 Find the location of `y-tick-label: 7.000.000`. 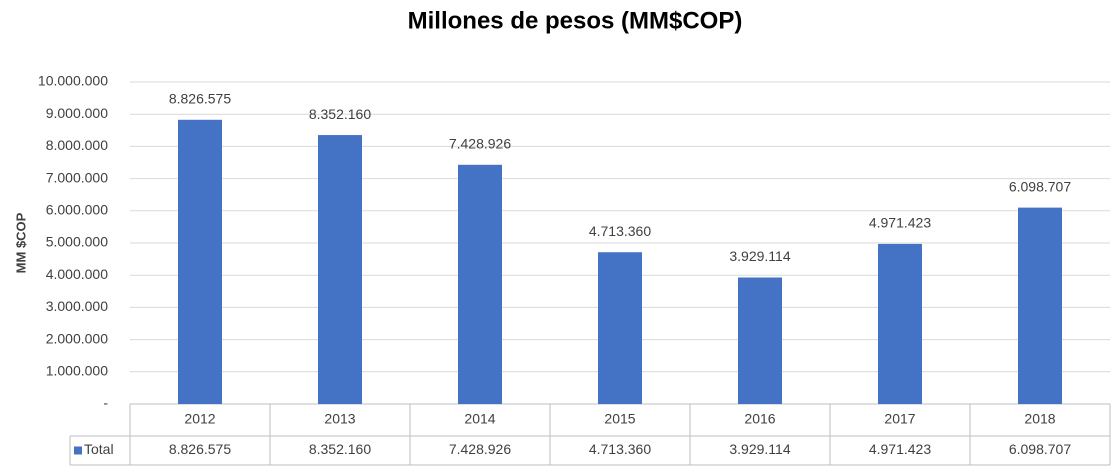

y-tick-label: 7.000.000 is located at coordinates (77, 177).